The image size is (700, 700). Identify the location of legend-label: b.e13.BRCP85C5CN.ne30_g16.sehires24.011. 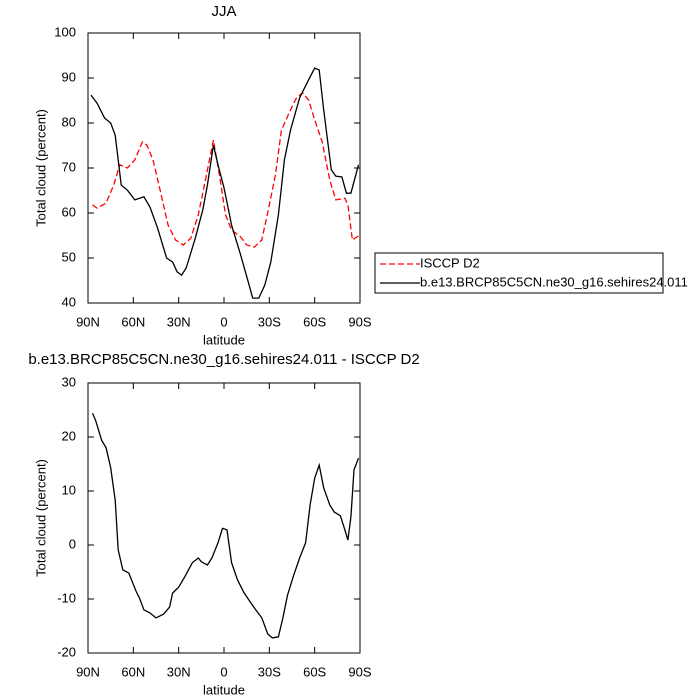
(554, 281).